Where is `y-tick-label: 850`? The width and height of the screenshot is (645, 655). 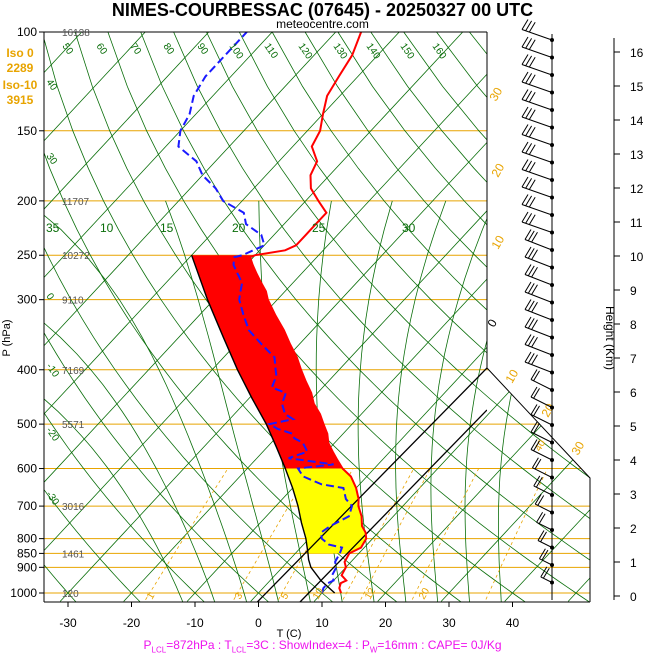 y-tick-label: 850 is located at coordinates (27, 553).